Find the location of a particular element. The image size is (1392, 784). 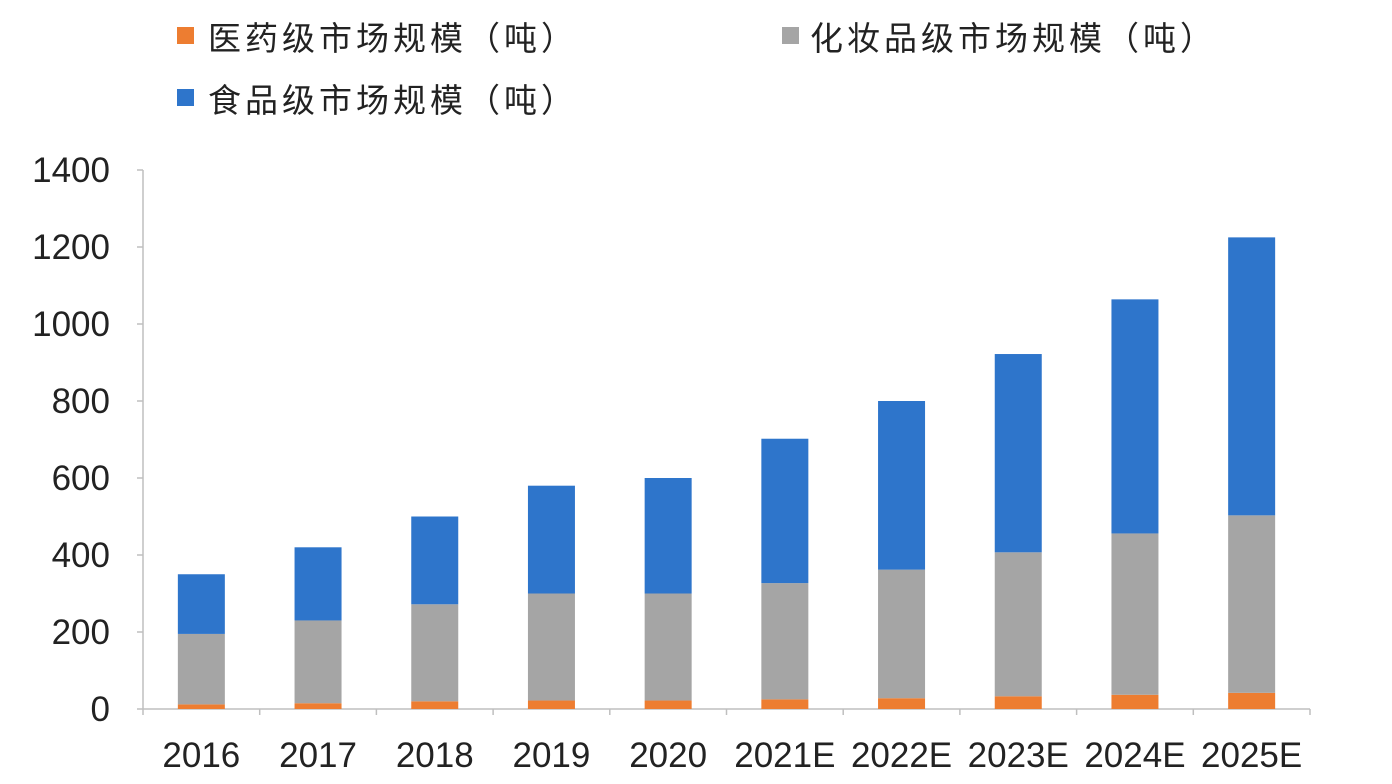

x-tick-label: 2023E is located at coordinates (1018, 755).